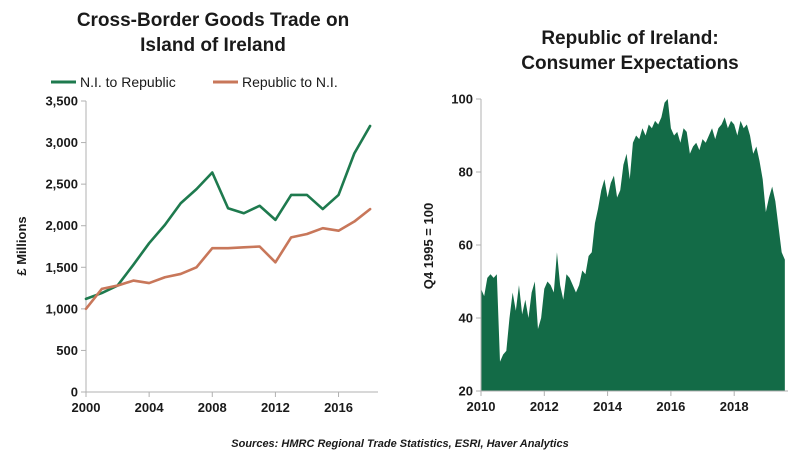  Describe the element at coordinates (466, 172) in the screenshot. I see `y-tick-label: 80` at that location.